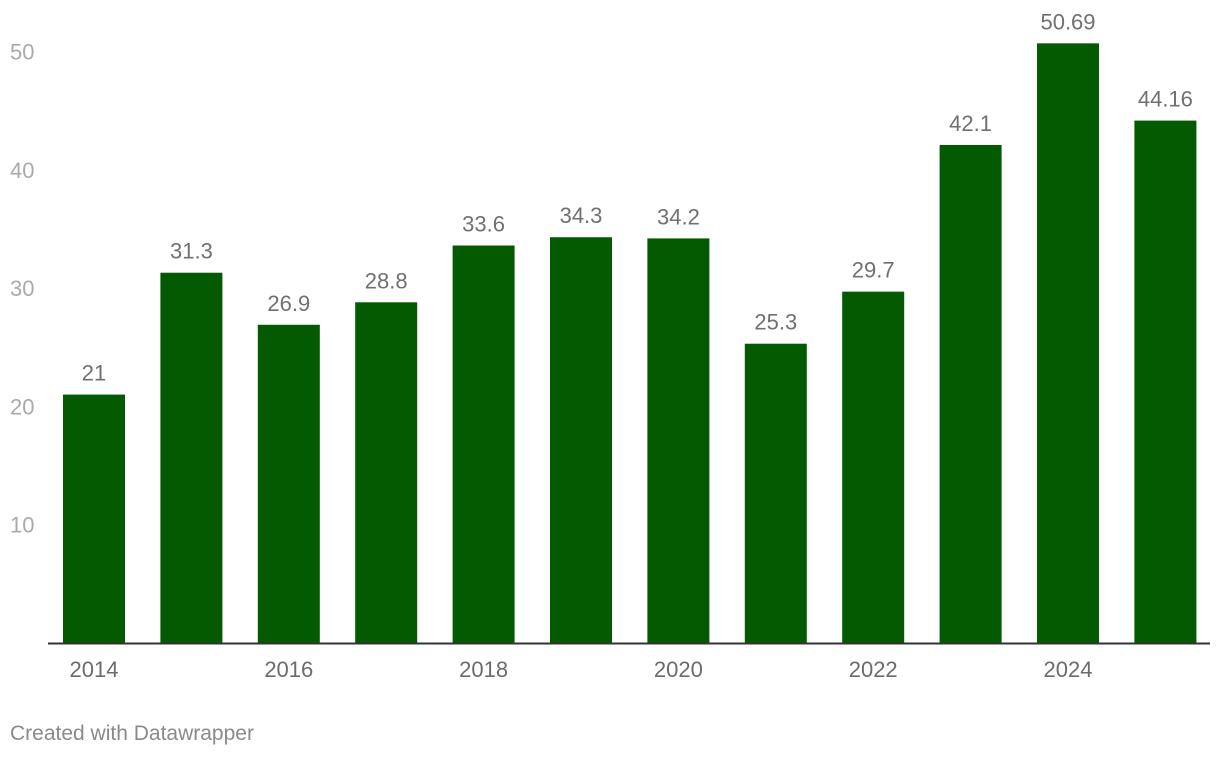 The image size is (1220, 758). What do you see at coordinates (581, 440) in the screenshot?
I see `bar-2019` at bounding box center [581, 440].